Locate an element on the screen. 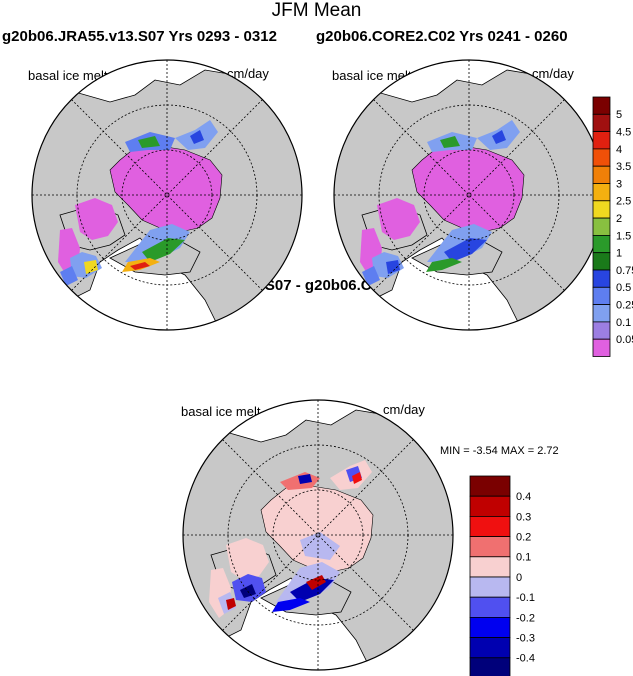 This screenshot has width=633, height=676. colorbar-tick-label: 0.4 is located at coordinates (523, 497).